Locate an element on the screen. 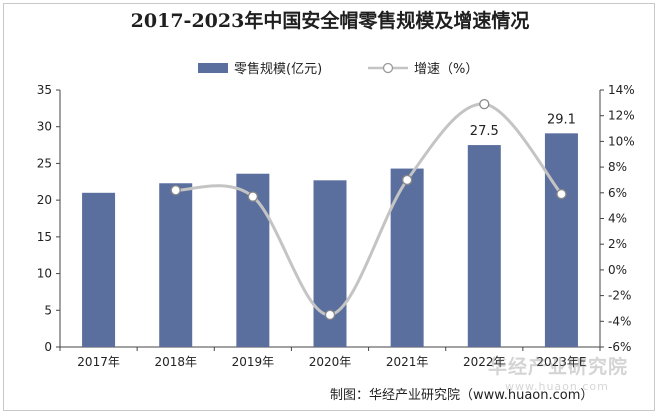 This screenshot has width=660, height=416. left-tick-label: 5 is located at coordinates (48, 310).